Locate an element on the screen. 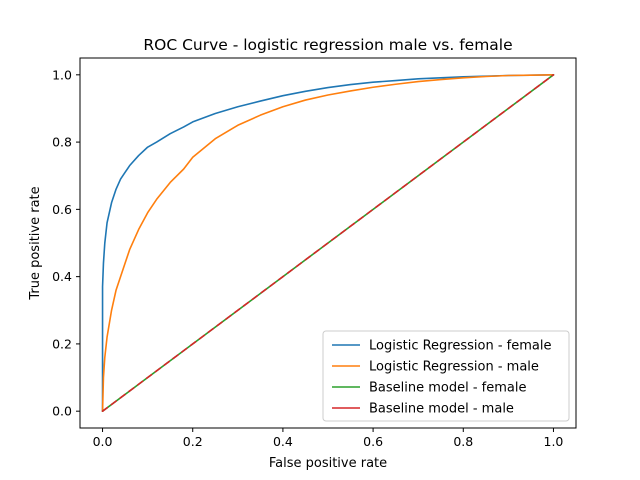 Image resolution: width=640 pixels, height=480 pixels. x-tick-label: 0.8 is located at coordinates (463, 441).